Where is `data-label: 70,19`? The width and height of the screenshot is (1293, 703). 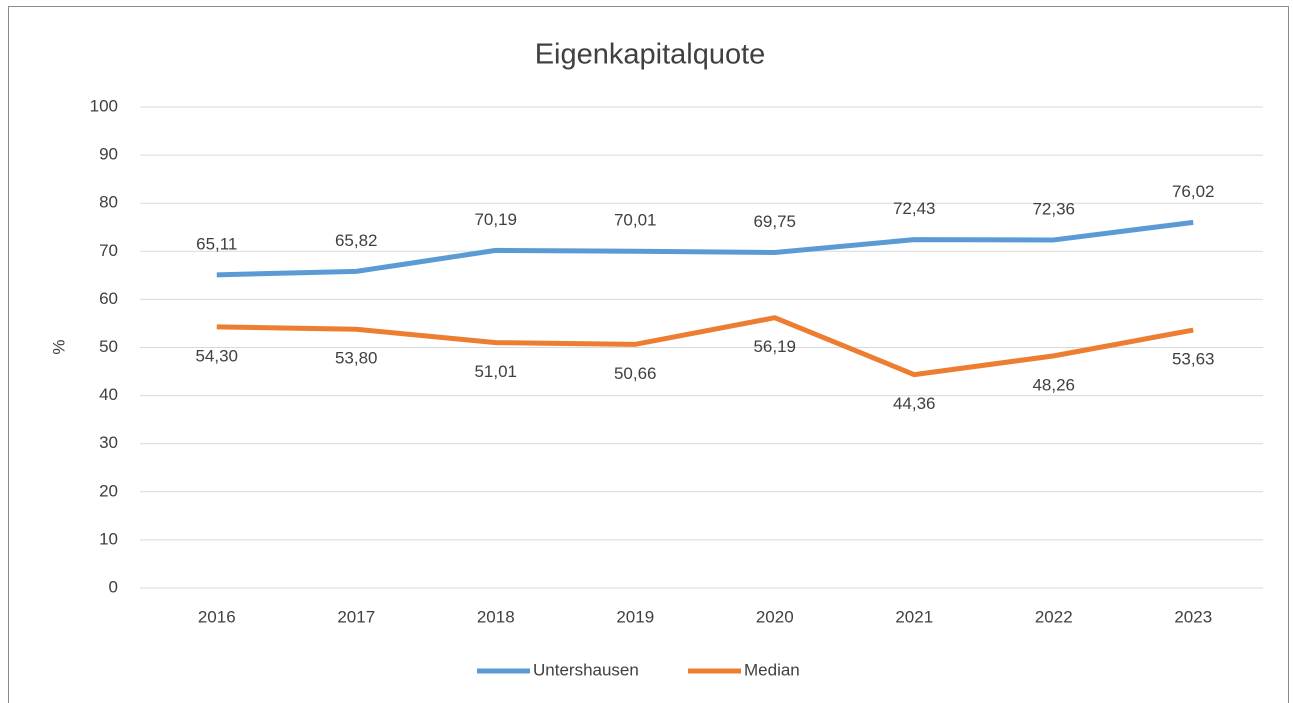
data-label: 70,19 is located at coordinates (495, 219).